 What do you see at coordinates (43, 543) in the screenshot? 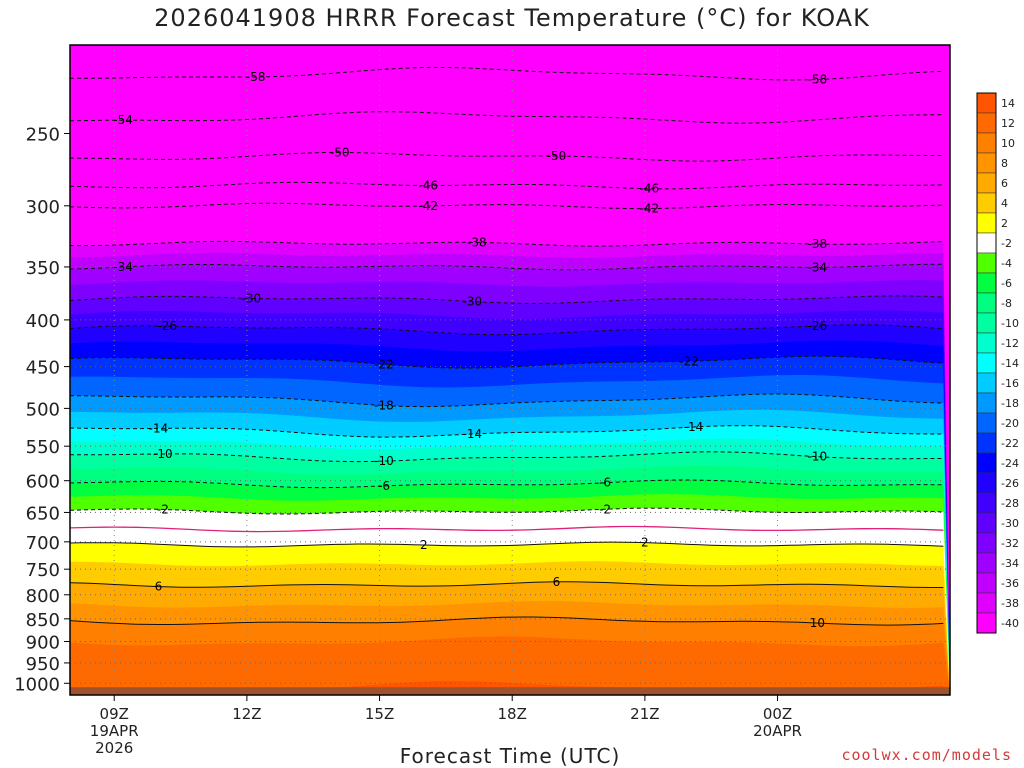
I see `y-tick-label: 700` at bounding box center [43, 543].